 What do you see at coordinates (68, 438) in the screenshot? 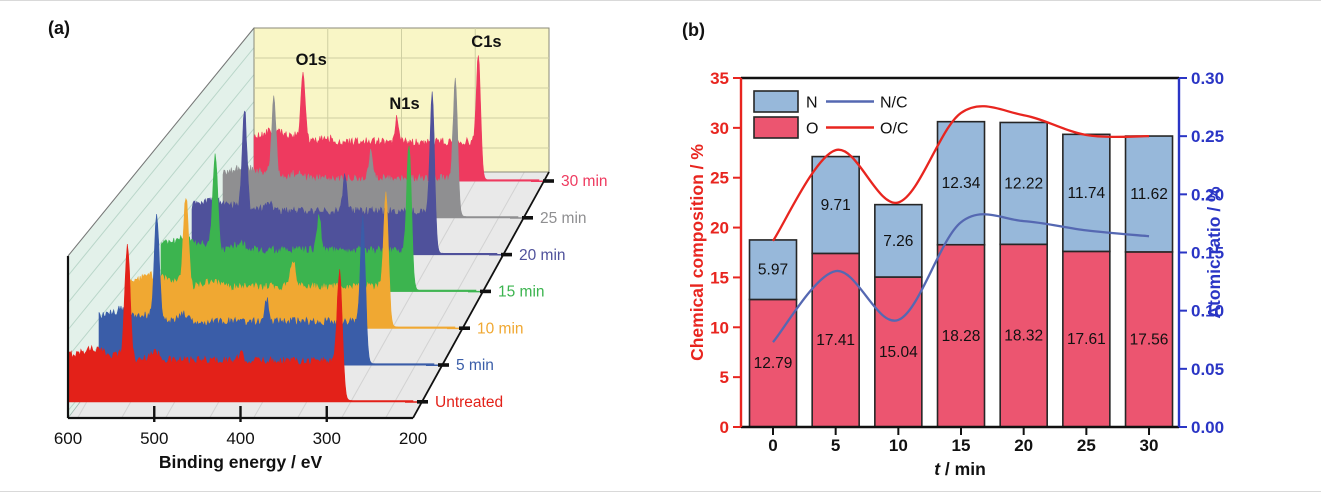
I see `x-tick-label: 600` at bounding box center [68, 438].